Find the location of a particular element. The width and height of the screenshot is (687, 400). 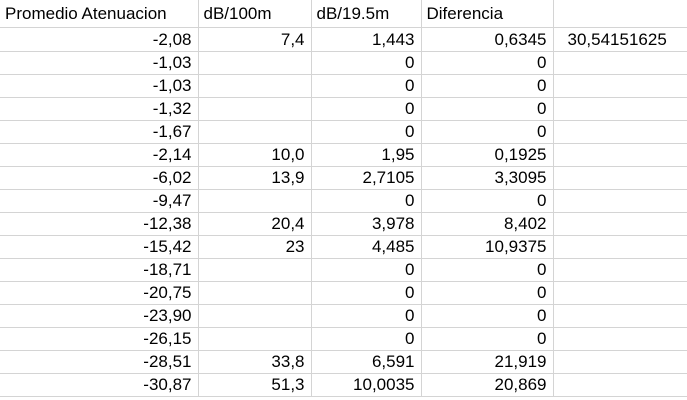

table-row: -9,47 0 0 is located at coordinates (343, 201).